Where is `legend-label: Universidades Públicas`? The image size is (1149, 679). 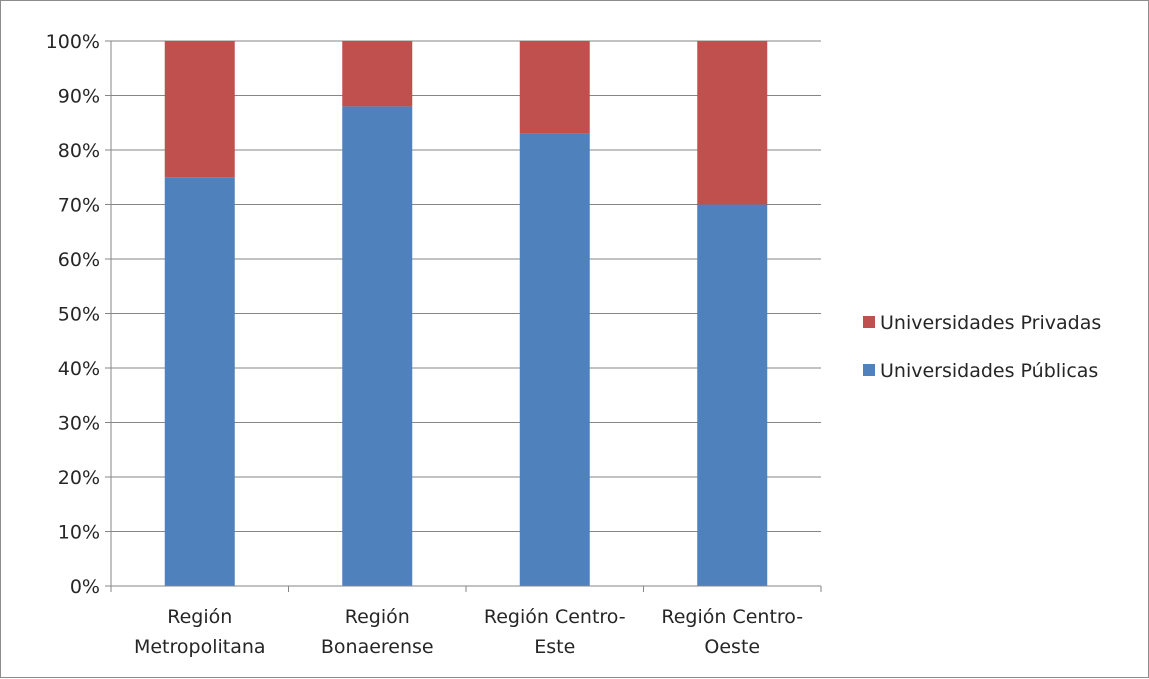 legend-label: Universidades Públicas is located at coordinates (989, 371).